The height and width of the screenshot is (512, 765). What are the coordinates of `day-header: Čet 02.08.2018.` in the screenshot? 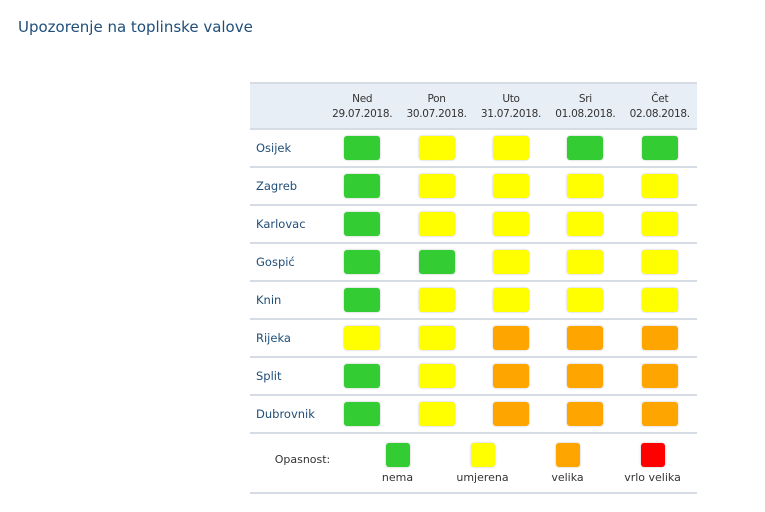 It's located at (660, 106).